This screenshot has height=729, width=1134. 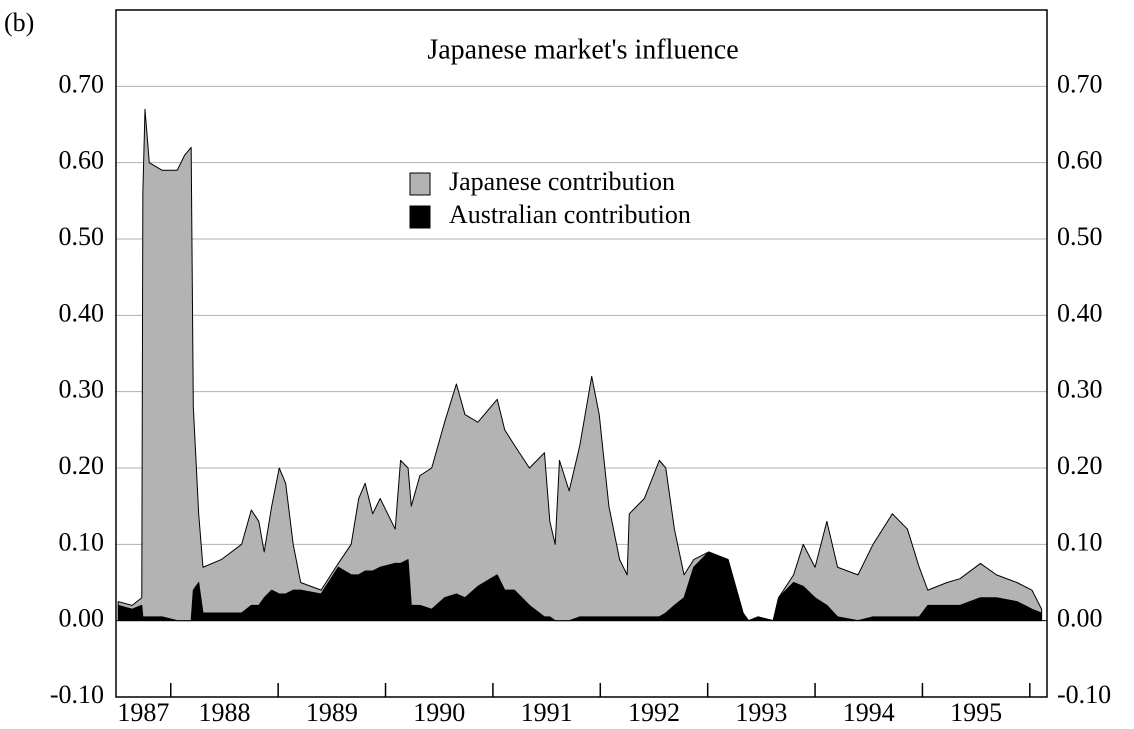 I want to click on legend-label: Japanese contribution, so click(x=562, y=181).